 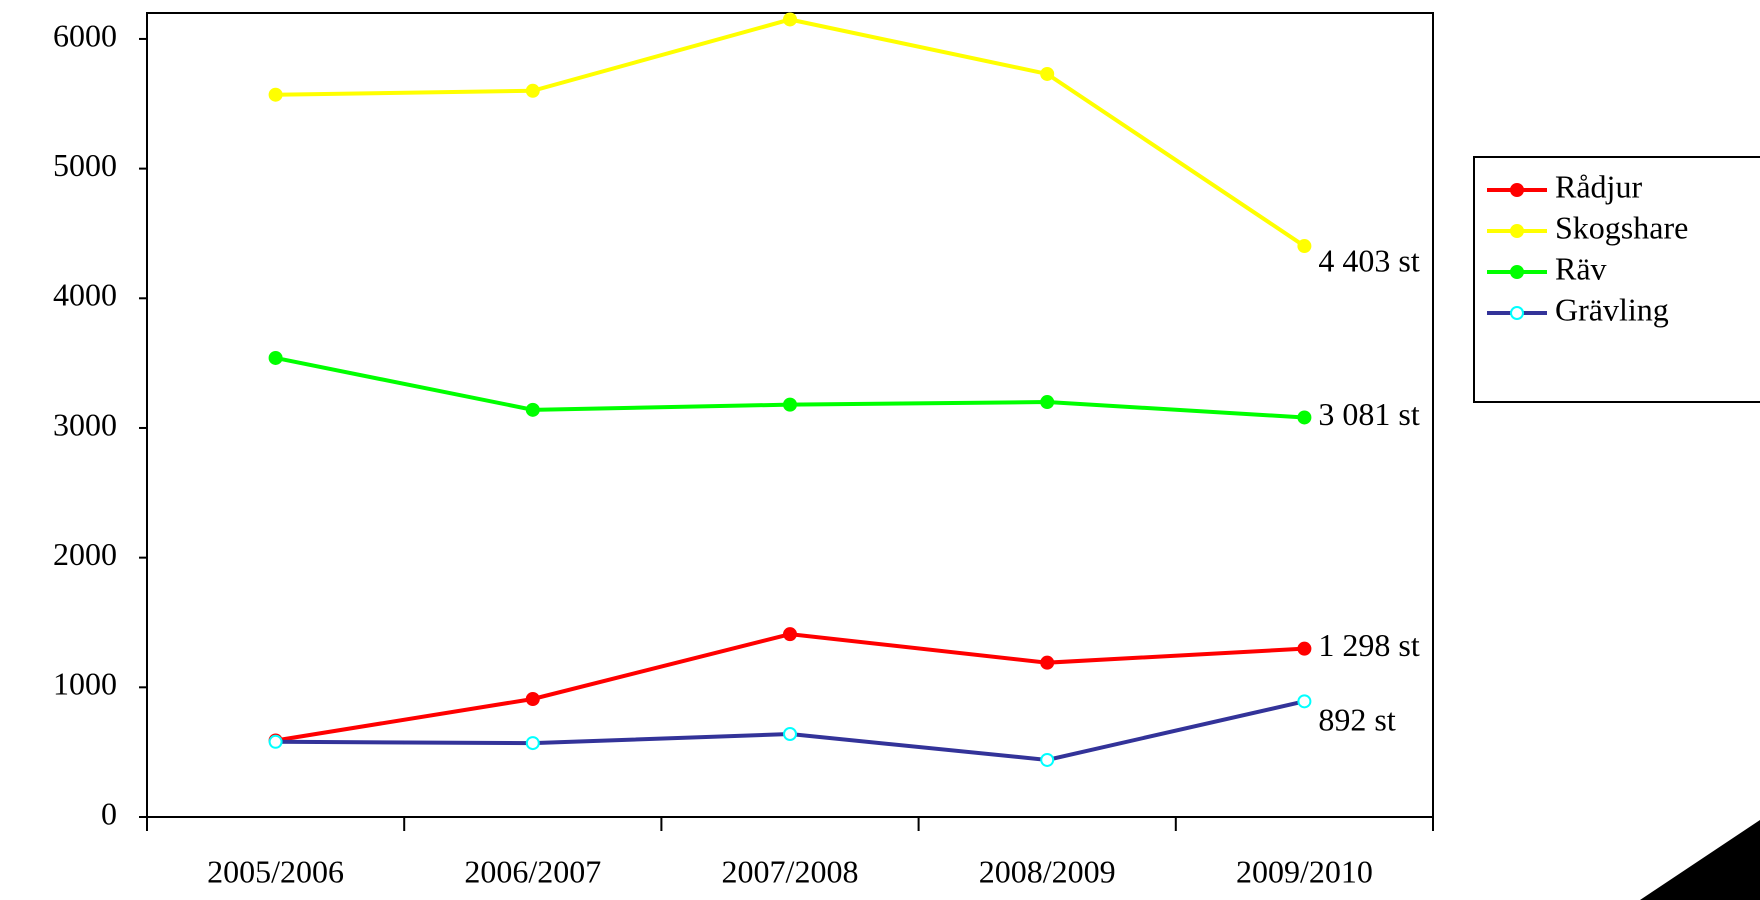 I want to click on value-label: 4 403 st, so click(x=1368, y=260).